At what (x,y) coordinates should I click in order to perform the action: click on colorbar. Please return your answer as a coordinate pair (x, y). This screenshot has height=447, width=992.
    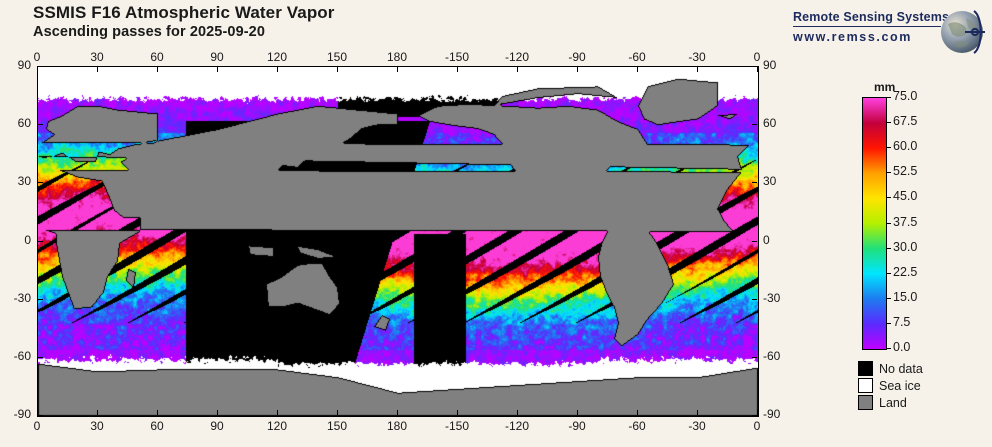
    Looking at the image, I should click on (874, 223).